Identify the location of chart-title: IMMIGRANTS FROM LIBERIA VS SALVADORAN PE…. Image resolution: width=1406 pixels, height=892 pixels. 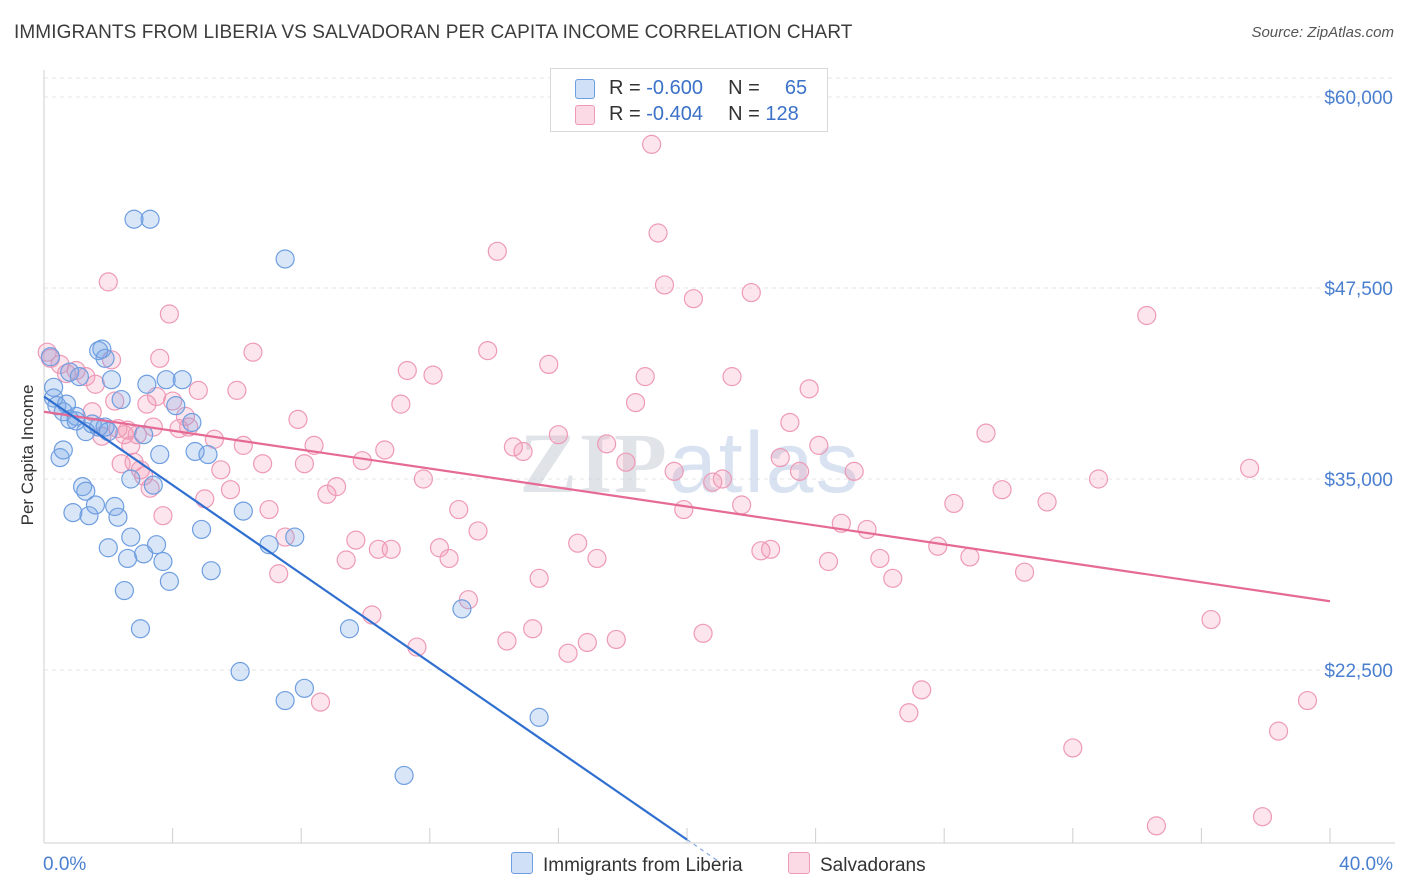
(433, 32).